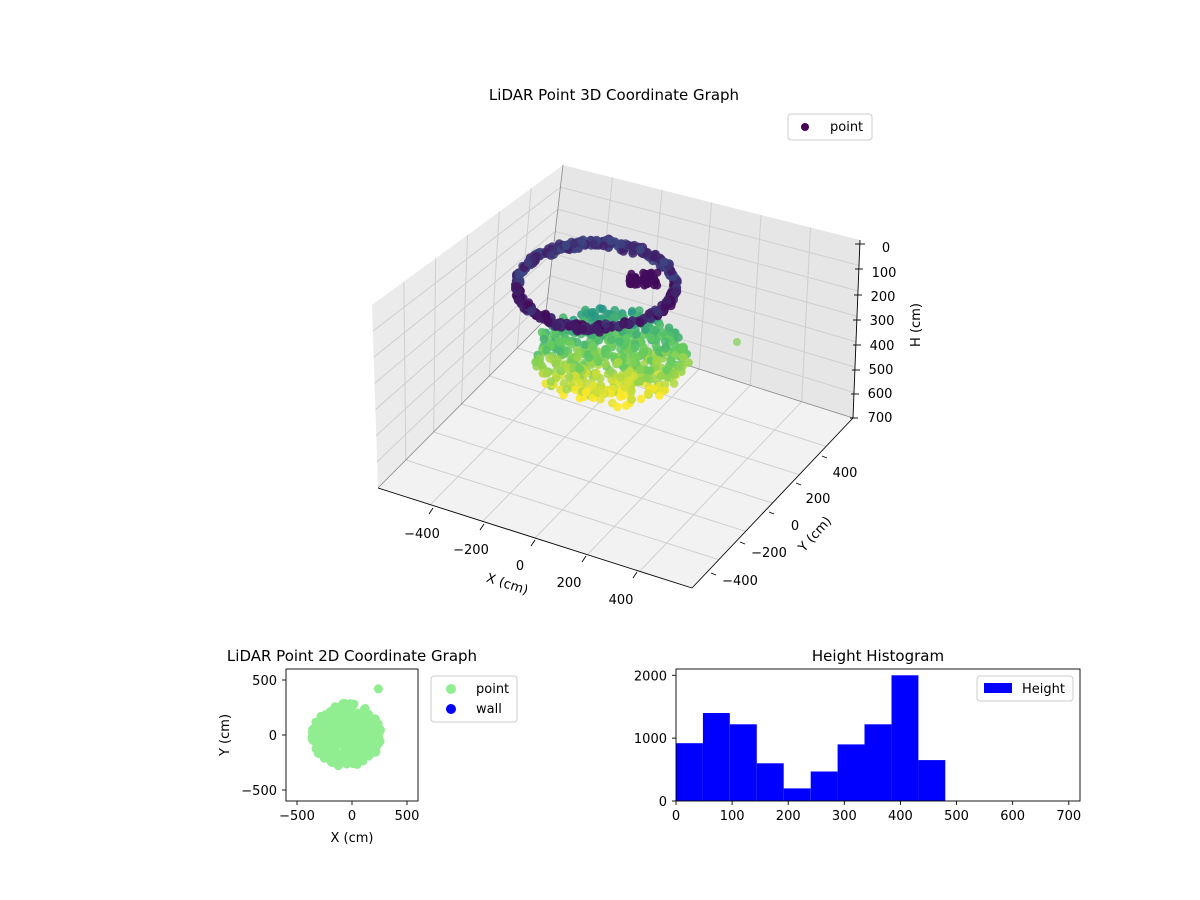 The height and width of the screenshot is (900, 1200). Describe the element at coordinates (569, 583) in the screenshot. I see `x-tick-label: 200` at that location.